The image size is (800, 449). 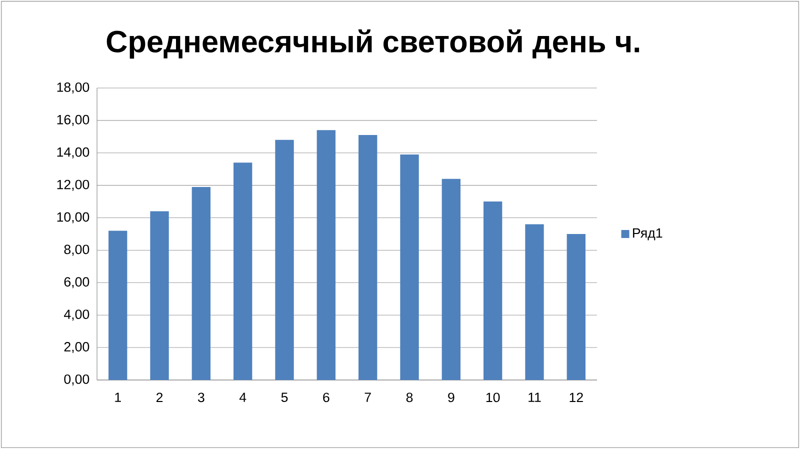 What do you see at coordinates (73, 120) in the screenshot?
I see `y-tick-label: 16,00` at bounding box center [73, 120].